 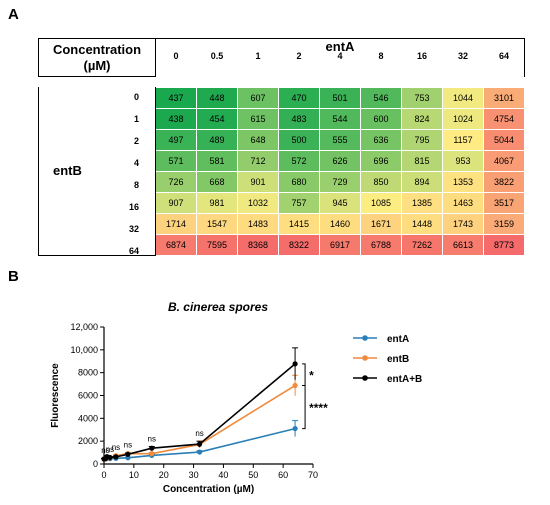 What do you see at coordinates (176, 223) in the screenshot?
I see `heatmap-cell: 1714` at bounding box center [176, 223].